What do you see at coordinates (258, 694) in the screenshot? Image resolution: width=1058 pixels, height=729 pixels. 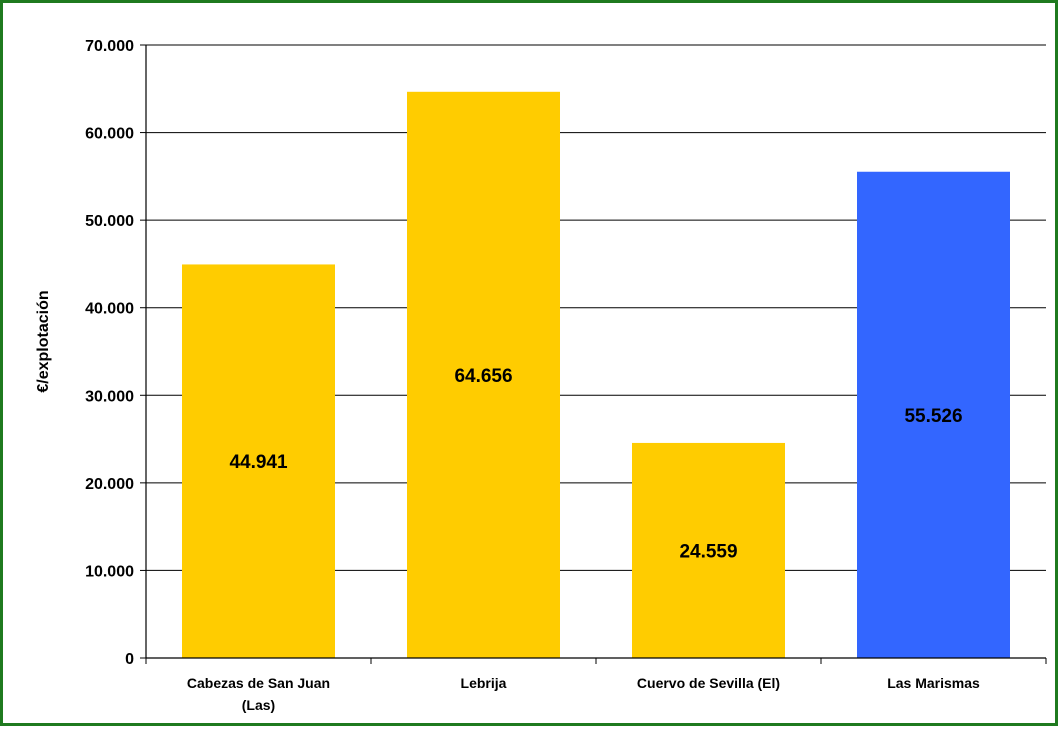 I see `x-category-label: Cabezas de San Juan (Las)` at bounding box center [258, 694].